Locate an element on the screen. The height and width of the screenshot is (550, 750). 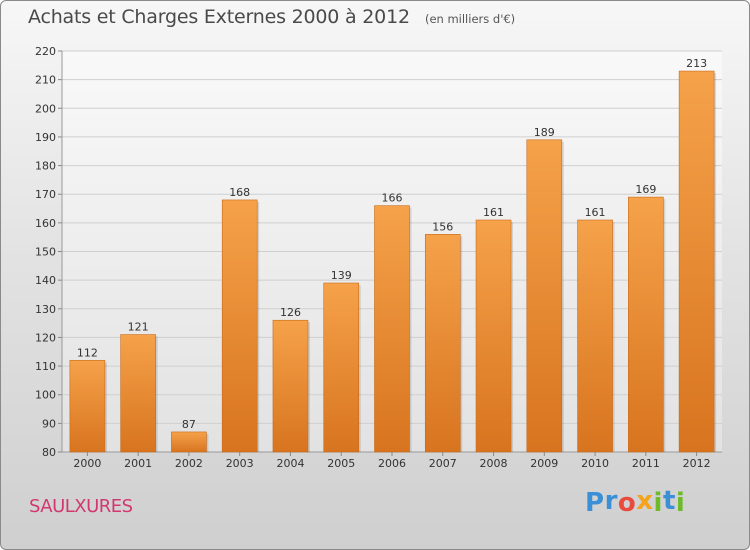
y-tick-label: 190 is located at coordinates (45, 137).